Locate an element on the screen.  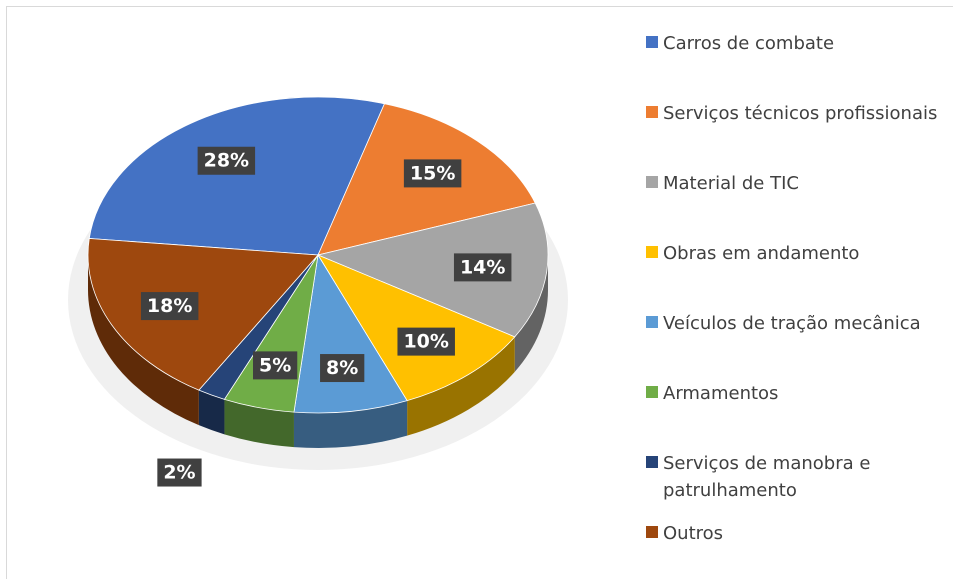
legend-item: Material de TIC is located at coordinates (796, 183).